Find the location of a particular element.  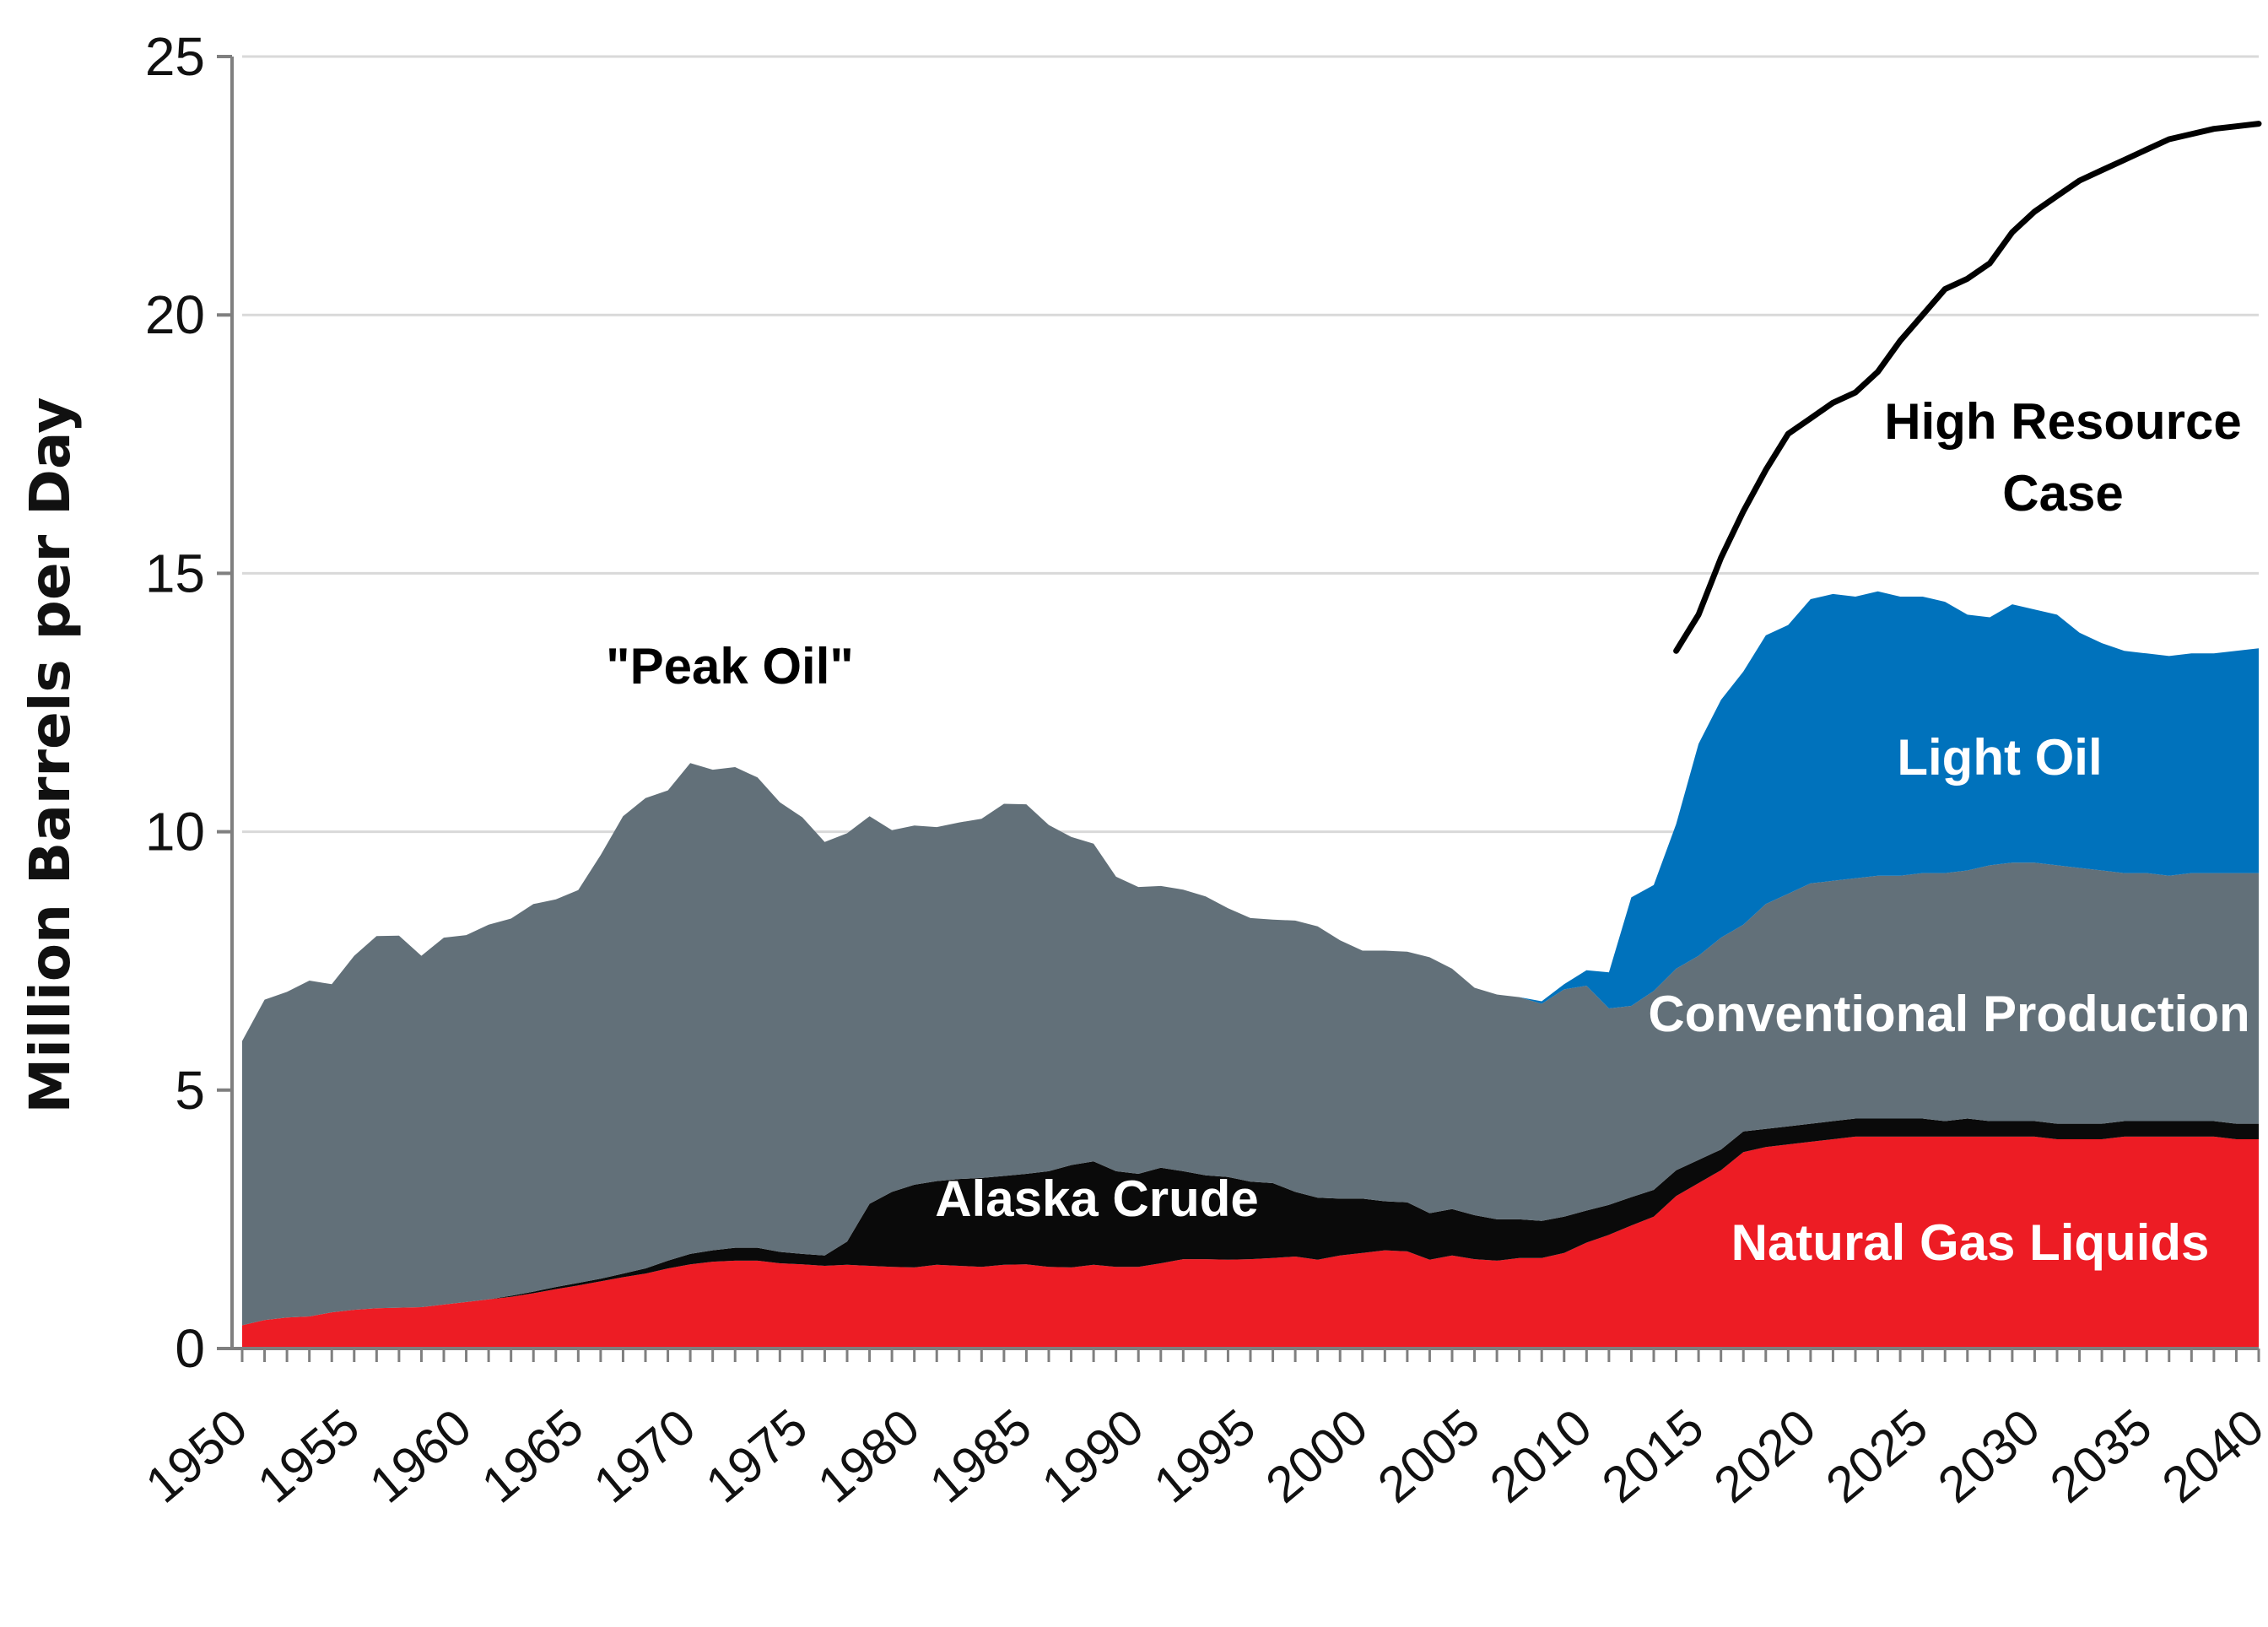

y-tick-label-20: 20 is located at coordinates (175, 314).